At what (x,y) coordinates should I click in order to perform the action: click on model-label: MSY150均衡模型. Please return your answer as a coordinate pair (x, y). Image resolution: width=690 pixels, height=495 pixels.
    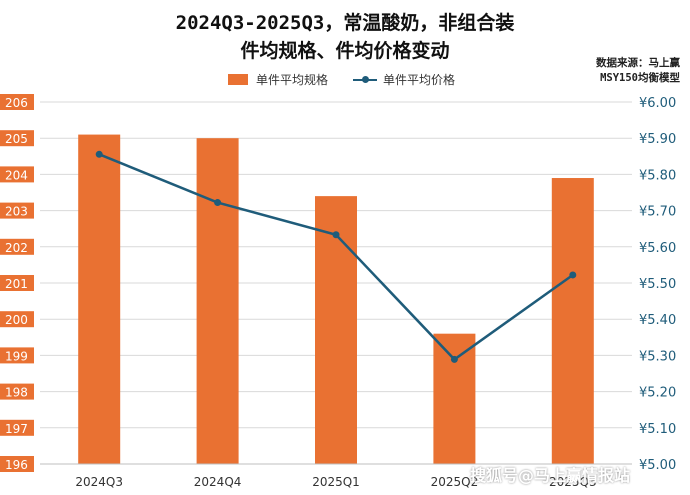
    Looking at the image, I should click on (640, 78).